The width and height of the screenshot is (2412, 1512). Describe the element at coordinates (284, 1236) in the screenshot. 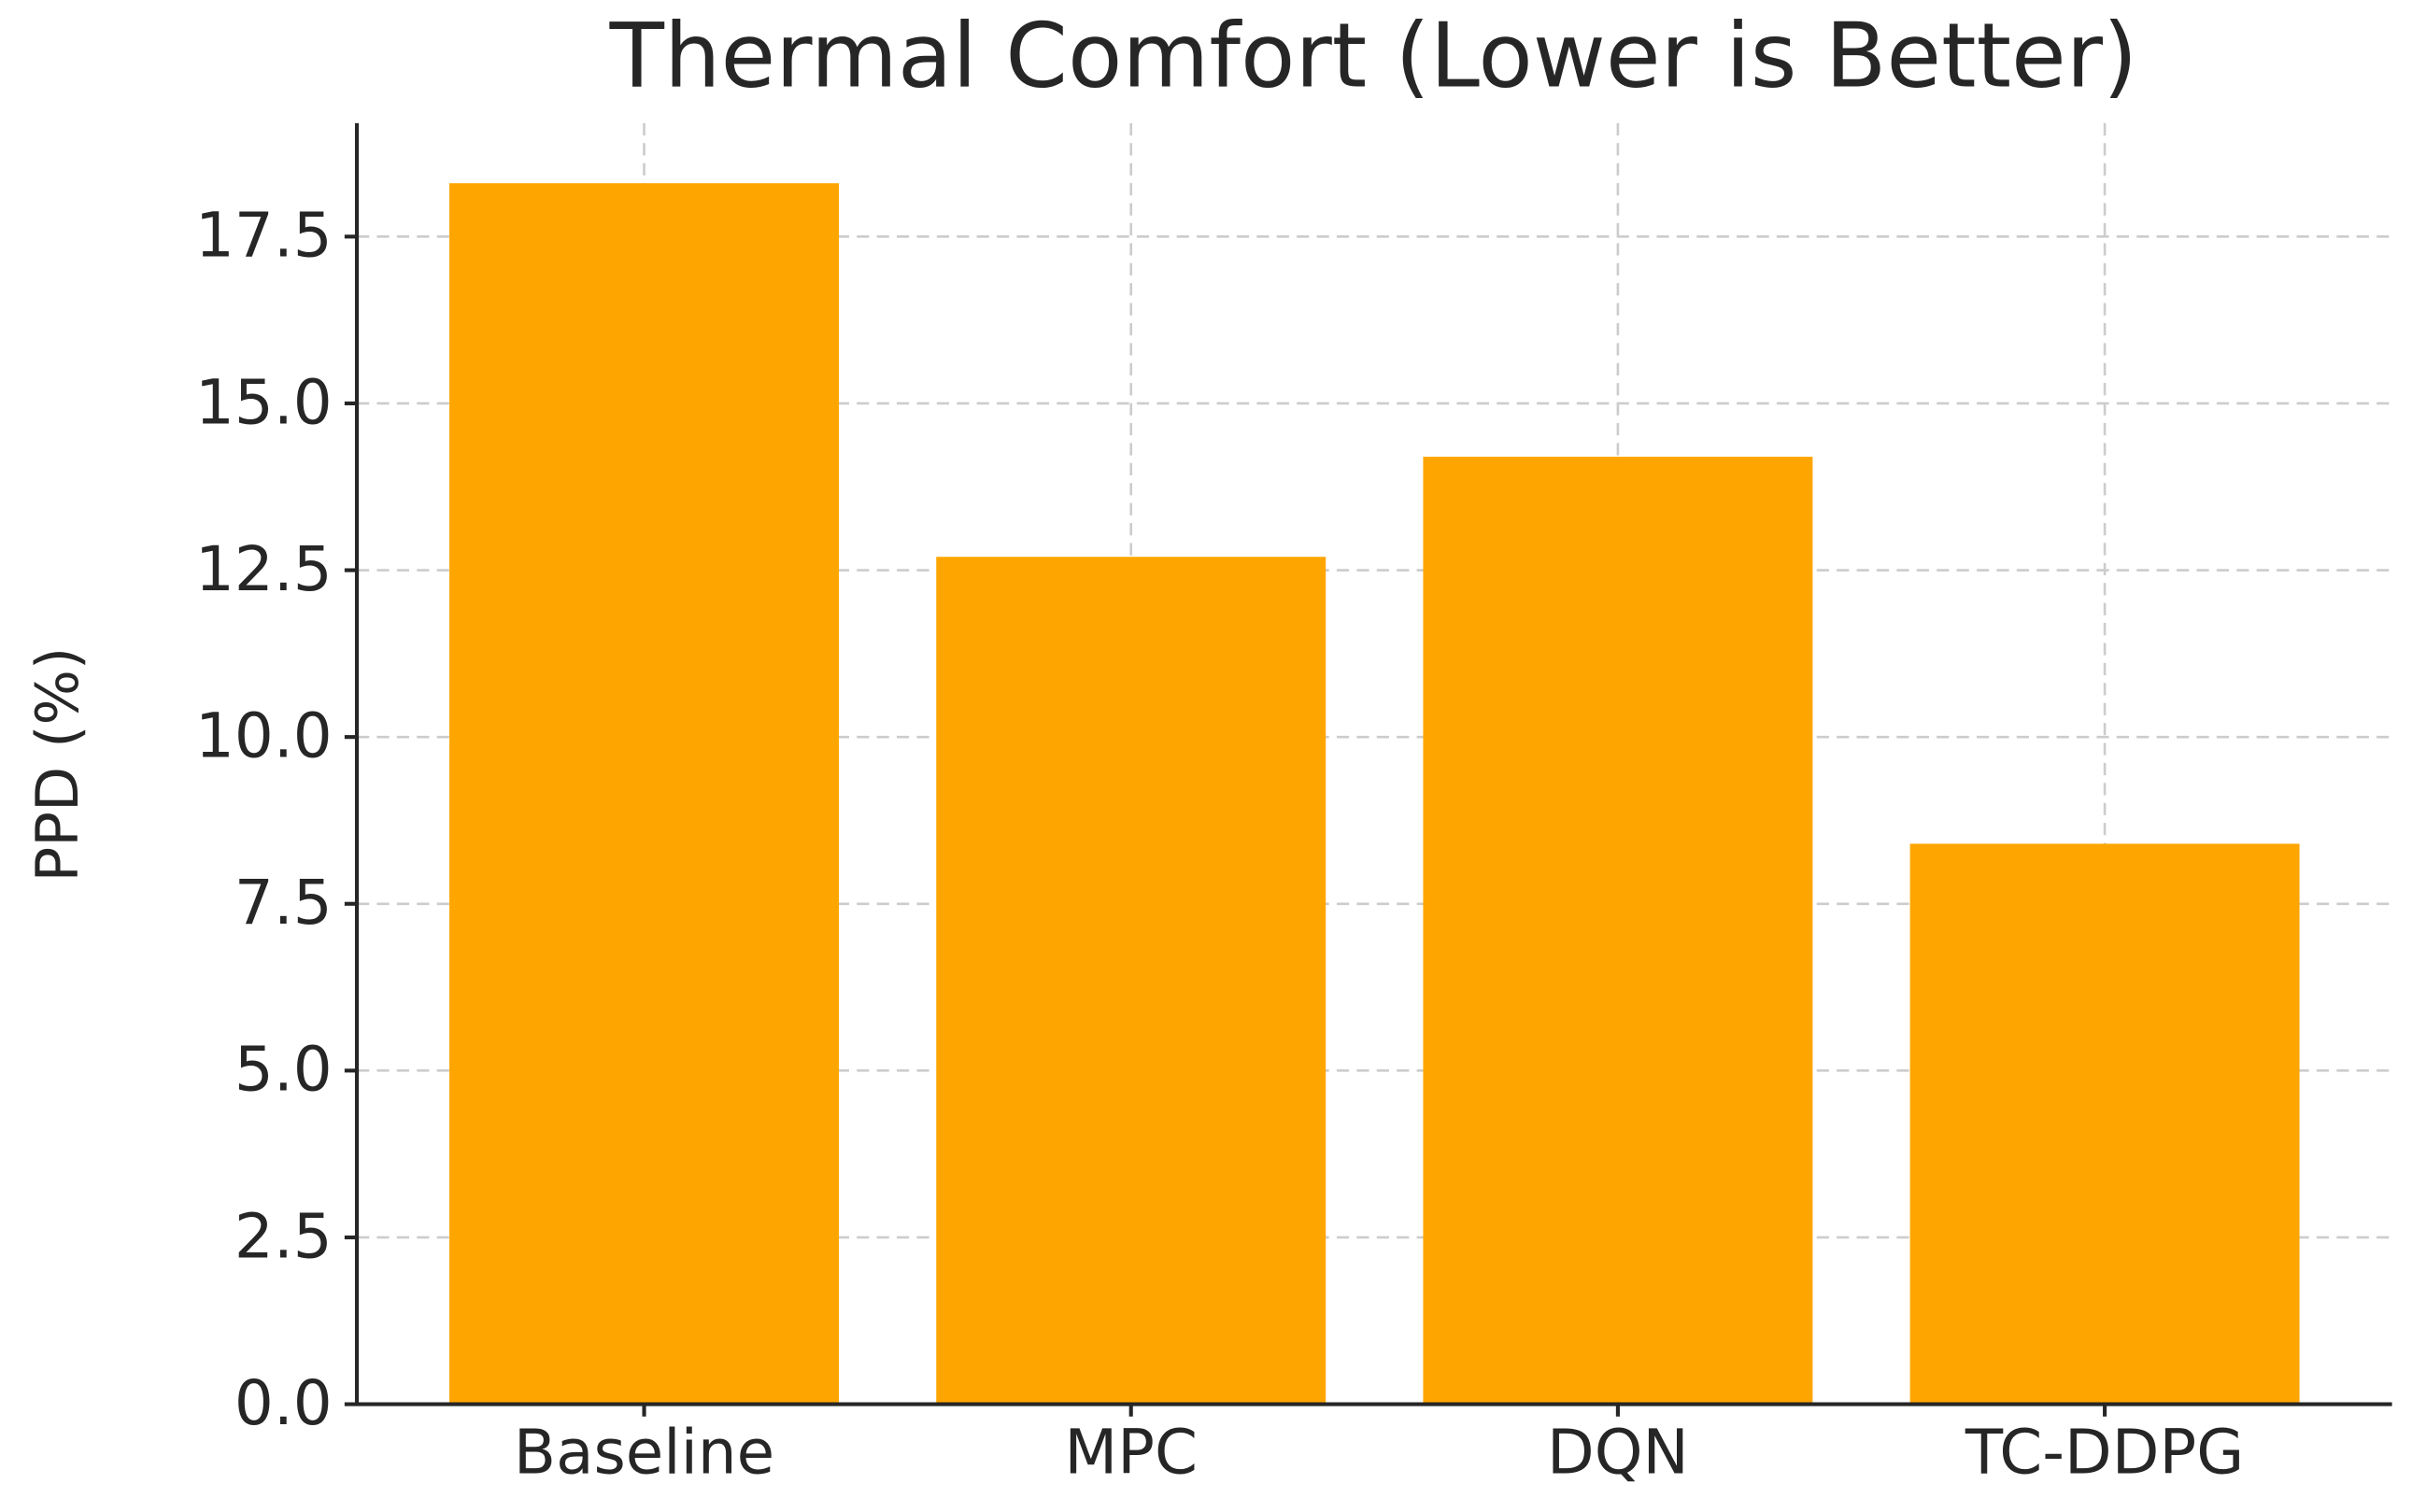

I see `y-tick-label: 2.5` at that location.